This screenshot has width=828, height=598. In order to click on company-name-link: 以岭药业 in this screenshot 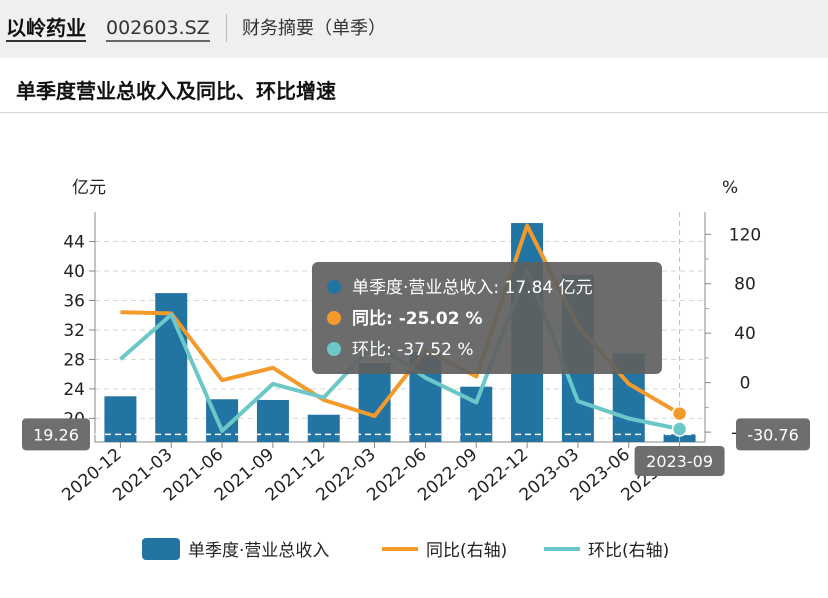, I will do `click(46, 29)`.